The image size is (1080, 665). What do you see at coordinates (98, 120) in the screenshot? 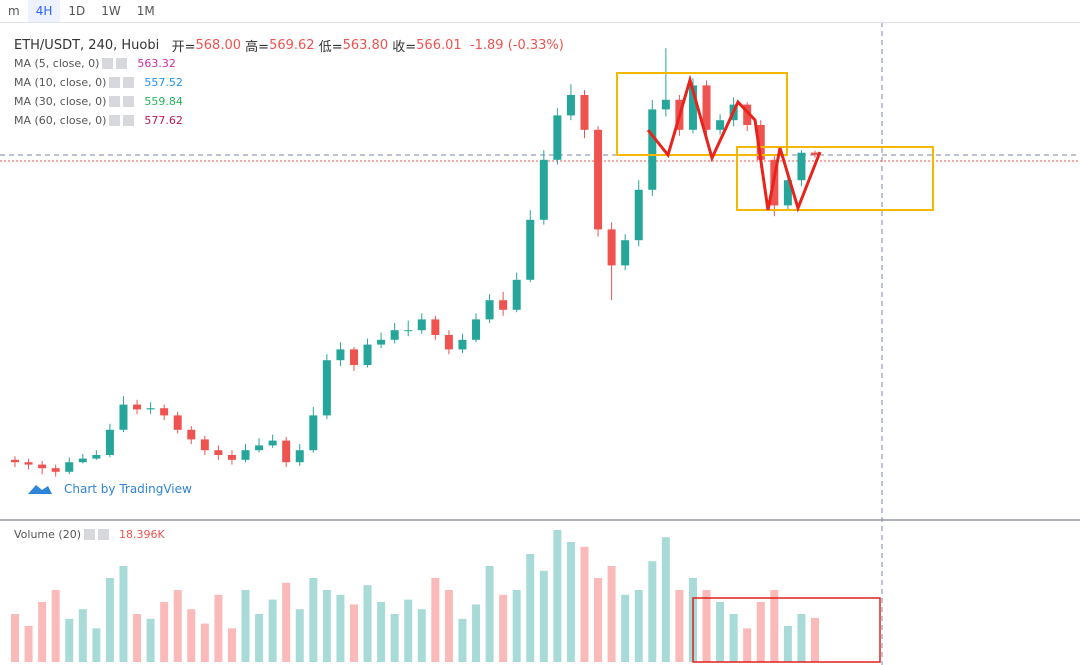
I see `indicator-legend: MA (60, close, 0) 577.62` at bounding box center [98, 120].